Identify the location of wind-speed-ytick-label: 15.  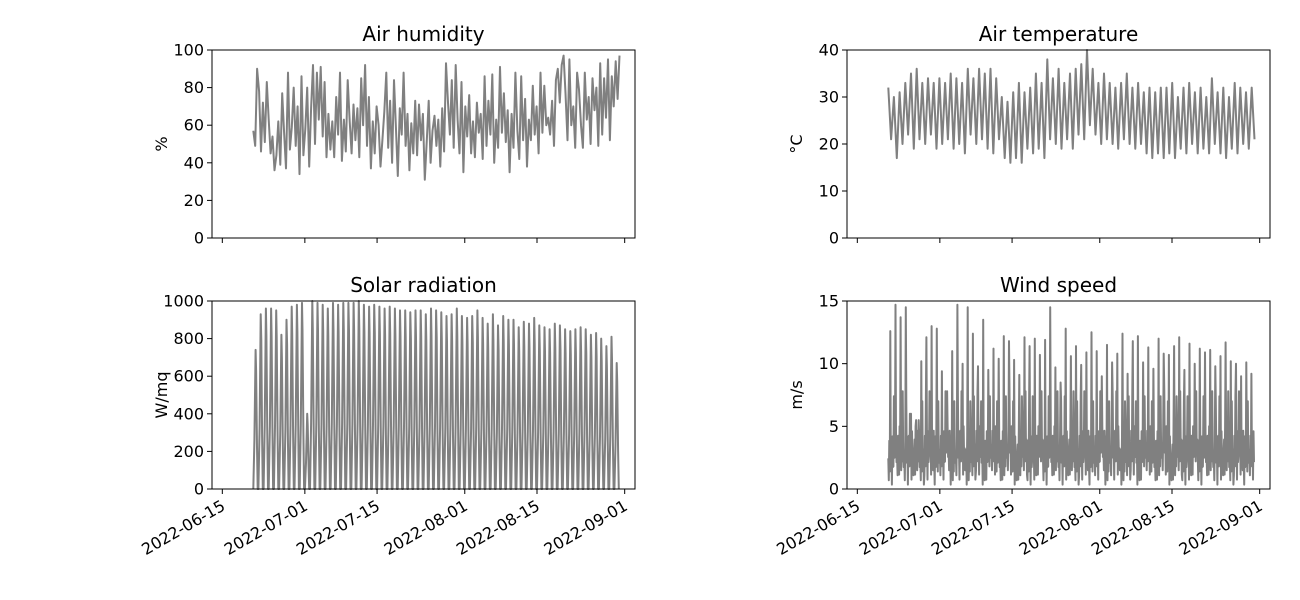
(829, 301).